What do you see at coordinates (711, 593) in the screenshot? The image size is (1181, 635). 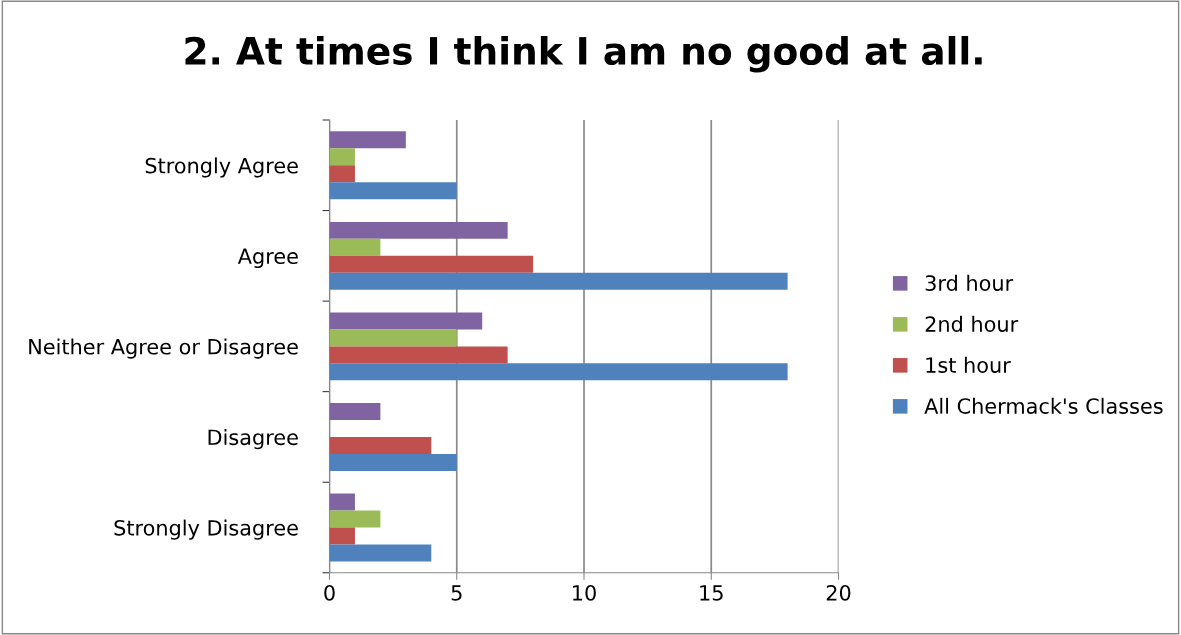 I see `x-tick-label: 15` at bounding box center [711, 593].